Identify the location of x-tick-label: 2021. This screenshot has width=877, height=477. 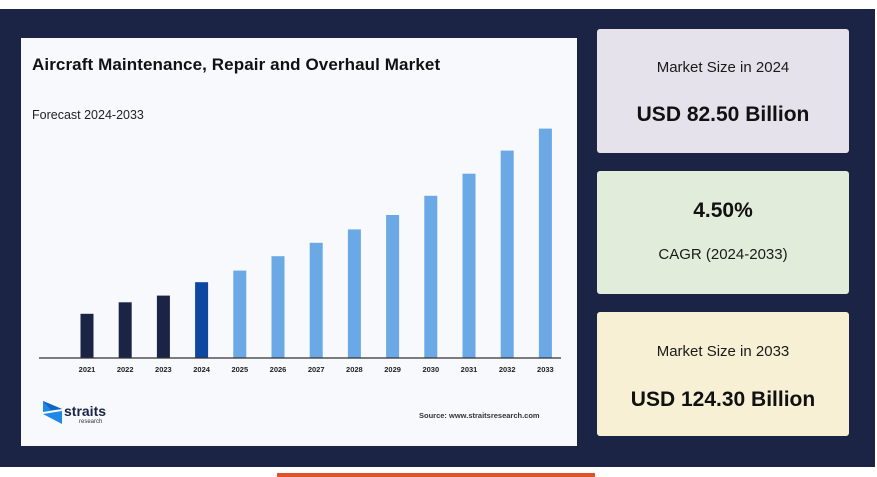
(87, 369).